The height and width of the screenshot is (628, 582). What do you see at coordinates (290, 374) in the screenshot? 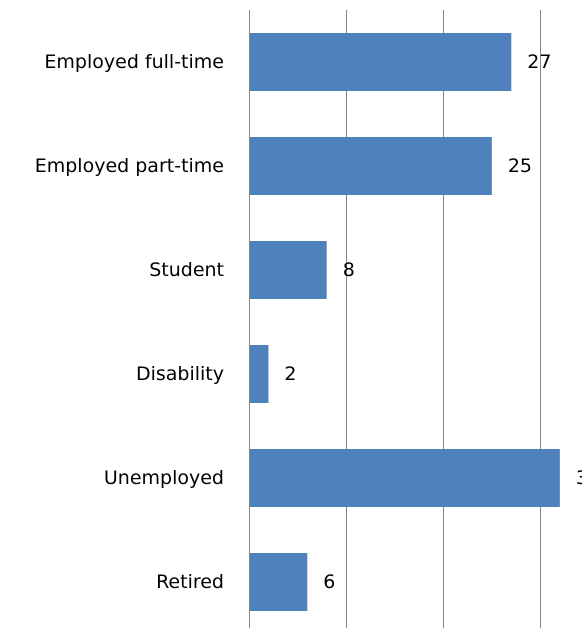
I see `data-label-disability: 2` at bounding box center [290, 374].